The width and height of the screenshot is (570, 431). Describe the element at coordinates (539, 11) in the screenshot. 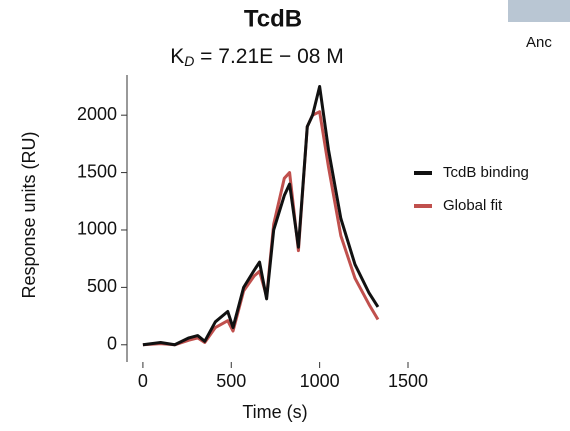

I see `cropped-image` at that location.